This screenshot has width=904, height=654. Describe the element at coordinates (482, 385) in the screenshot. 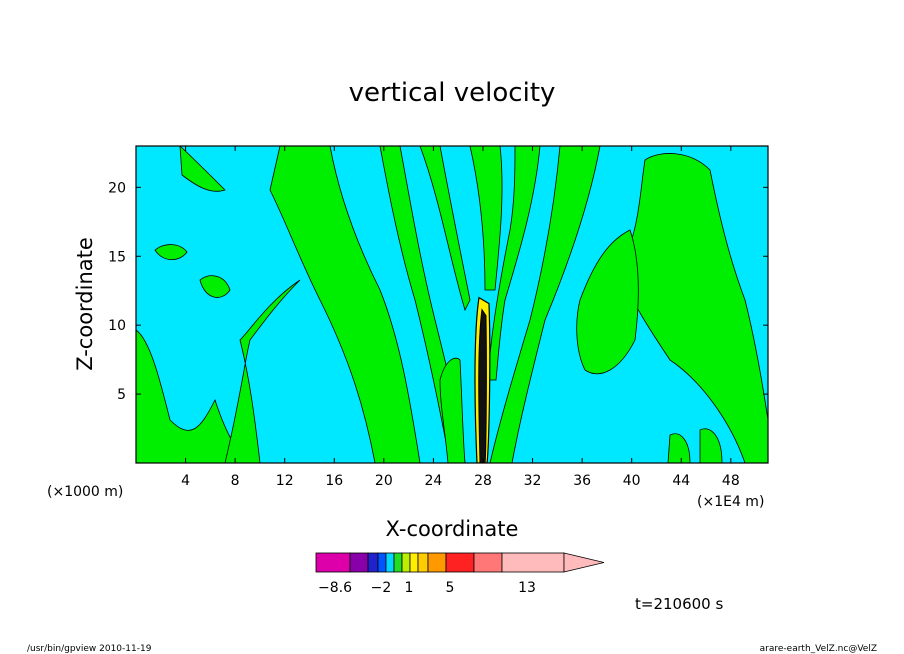

I see `core-dark` at that location.